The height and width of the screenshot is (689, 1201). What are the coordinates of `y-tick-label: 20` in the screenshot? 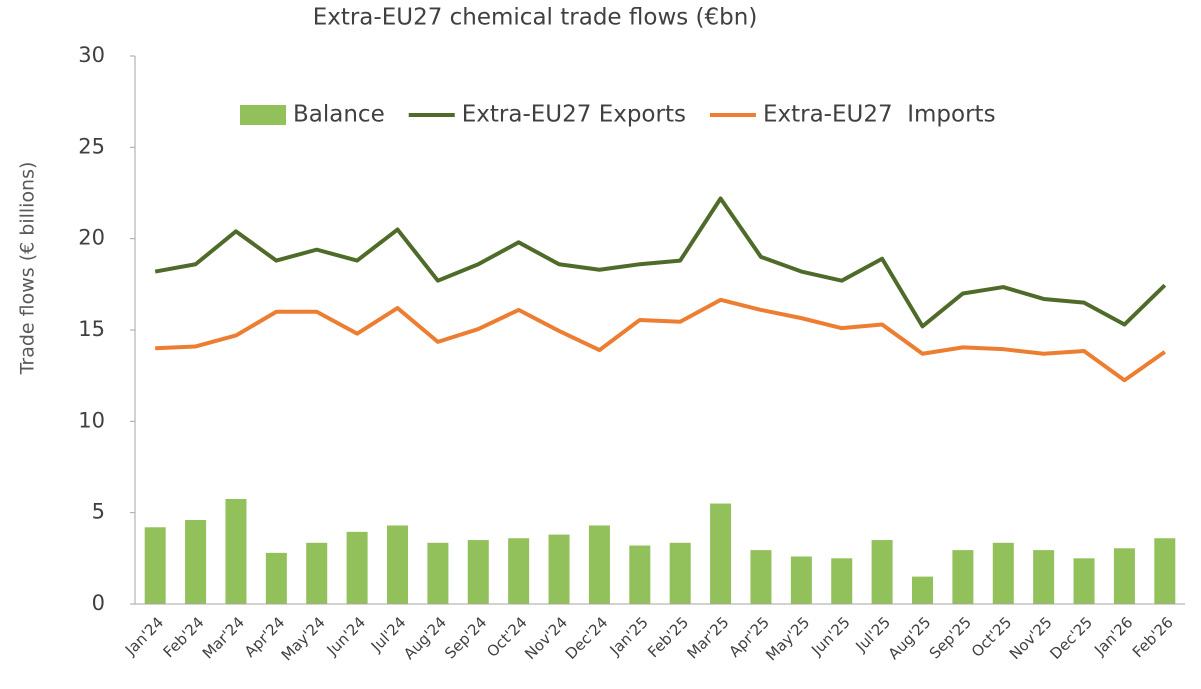 It's located at (91, 238).